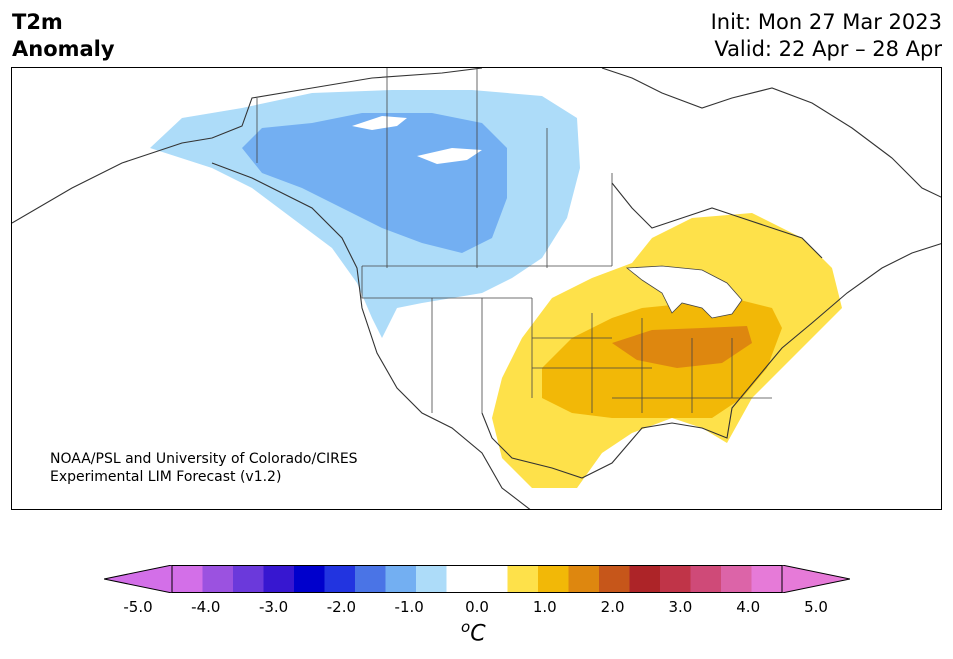 This screenshot has height=659, width=953. I want to click on colorbar-over-arrow, so click(815, 579).